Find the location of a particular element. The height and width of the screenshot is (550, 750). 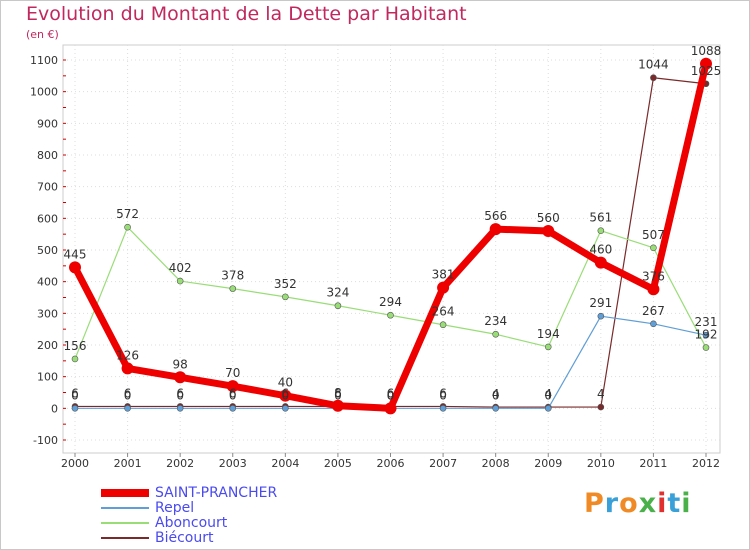

x-tick-label: 2009 is located at coordinates (548, 463).